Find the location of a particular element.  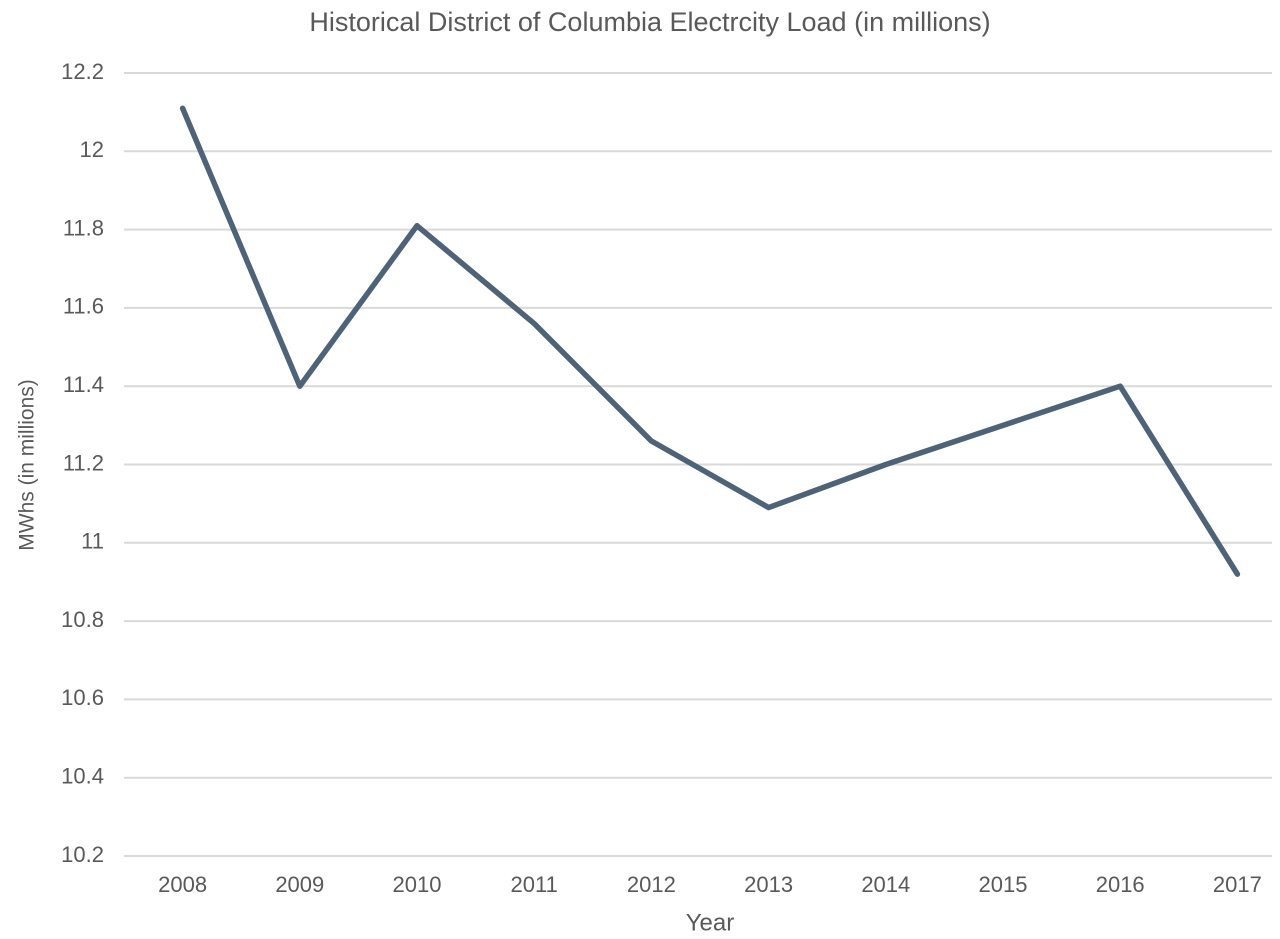

y-tick-label: 11 is located at coordinates (92, 541).